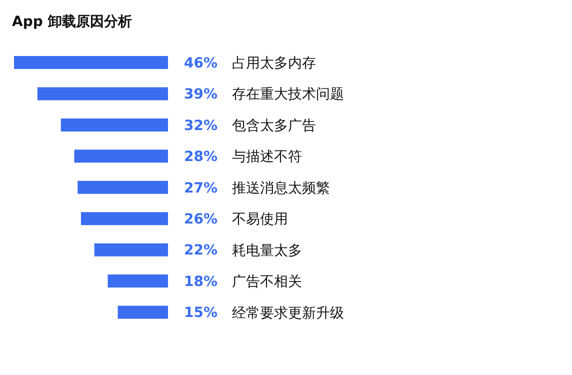 The height and width of the screenshot is (375, 572). I want to click on y-tick-label: 包含太多广告, so click(274, 126).